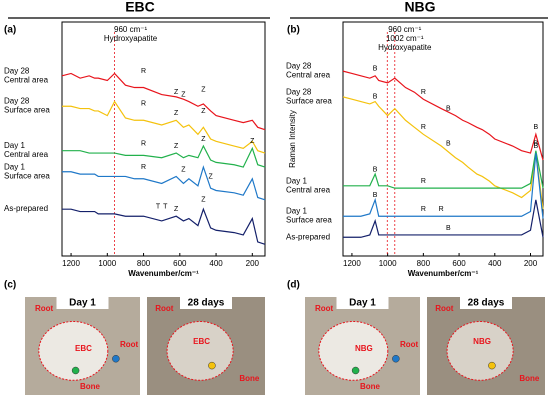  What do you see at coordinates (26, 79) in the screenshot?
I see `series-label-line: Central area` at bounding box center [26, 79].